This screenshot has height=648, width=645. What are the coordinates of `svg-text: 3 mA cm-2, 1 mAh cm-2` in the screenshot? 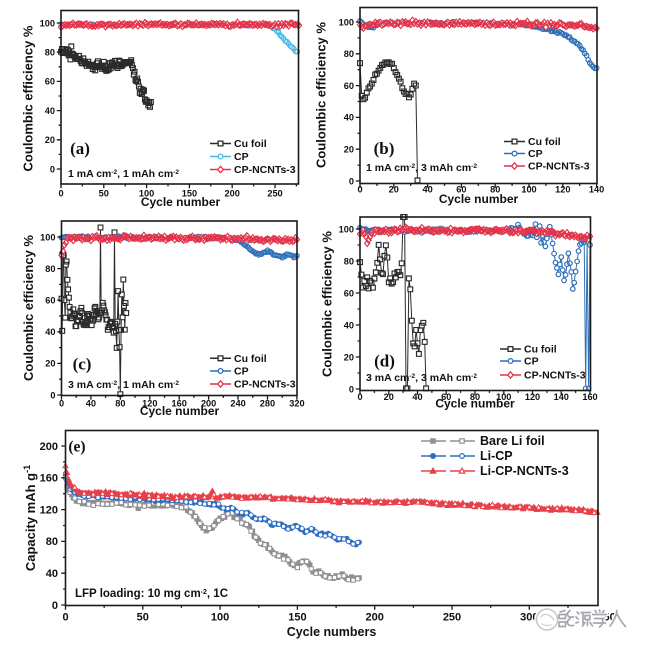 It's located at (123, 385).